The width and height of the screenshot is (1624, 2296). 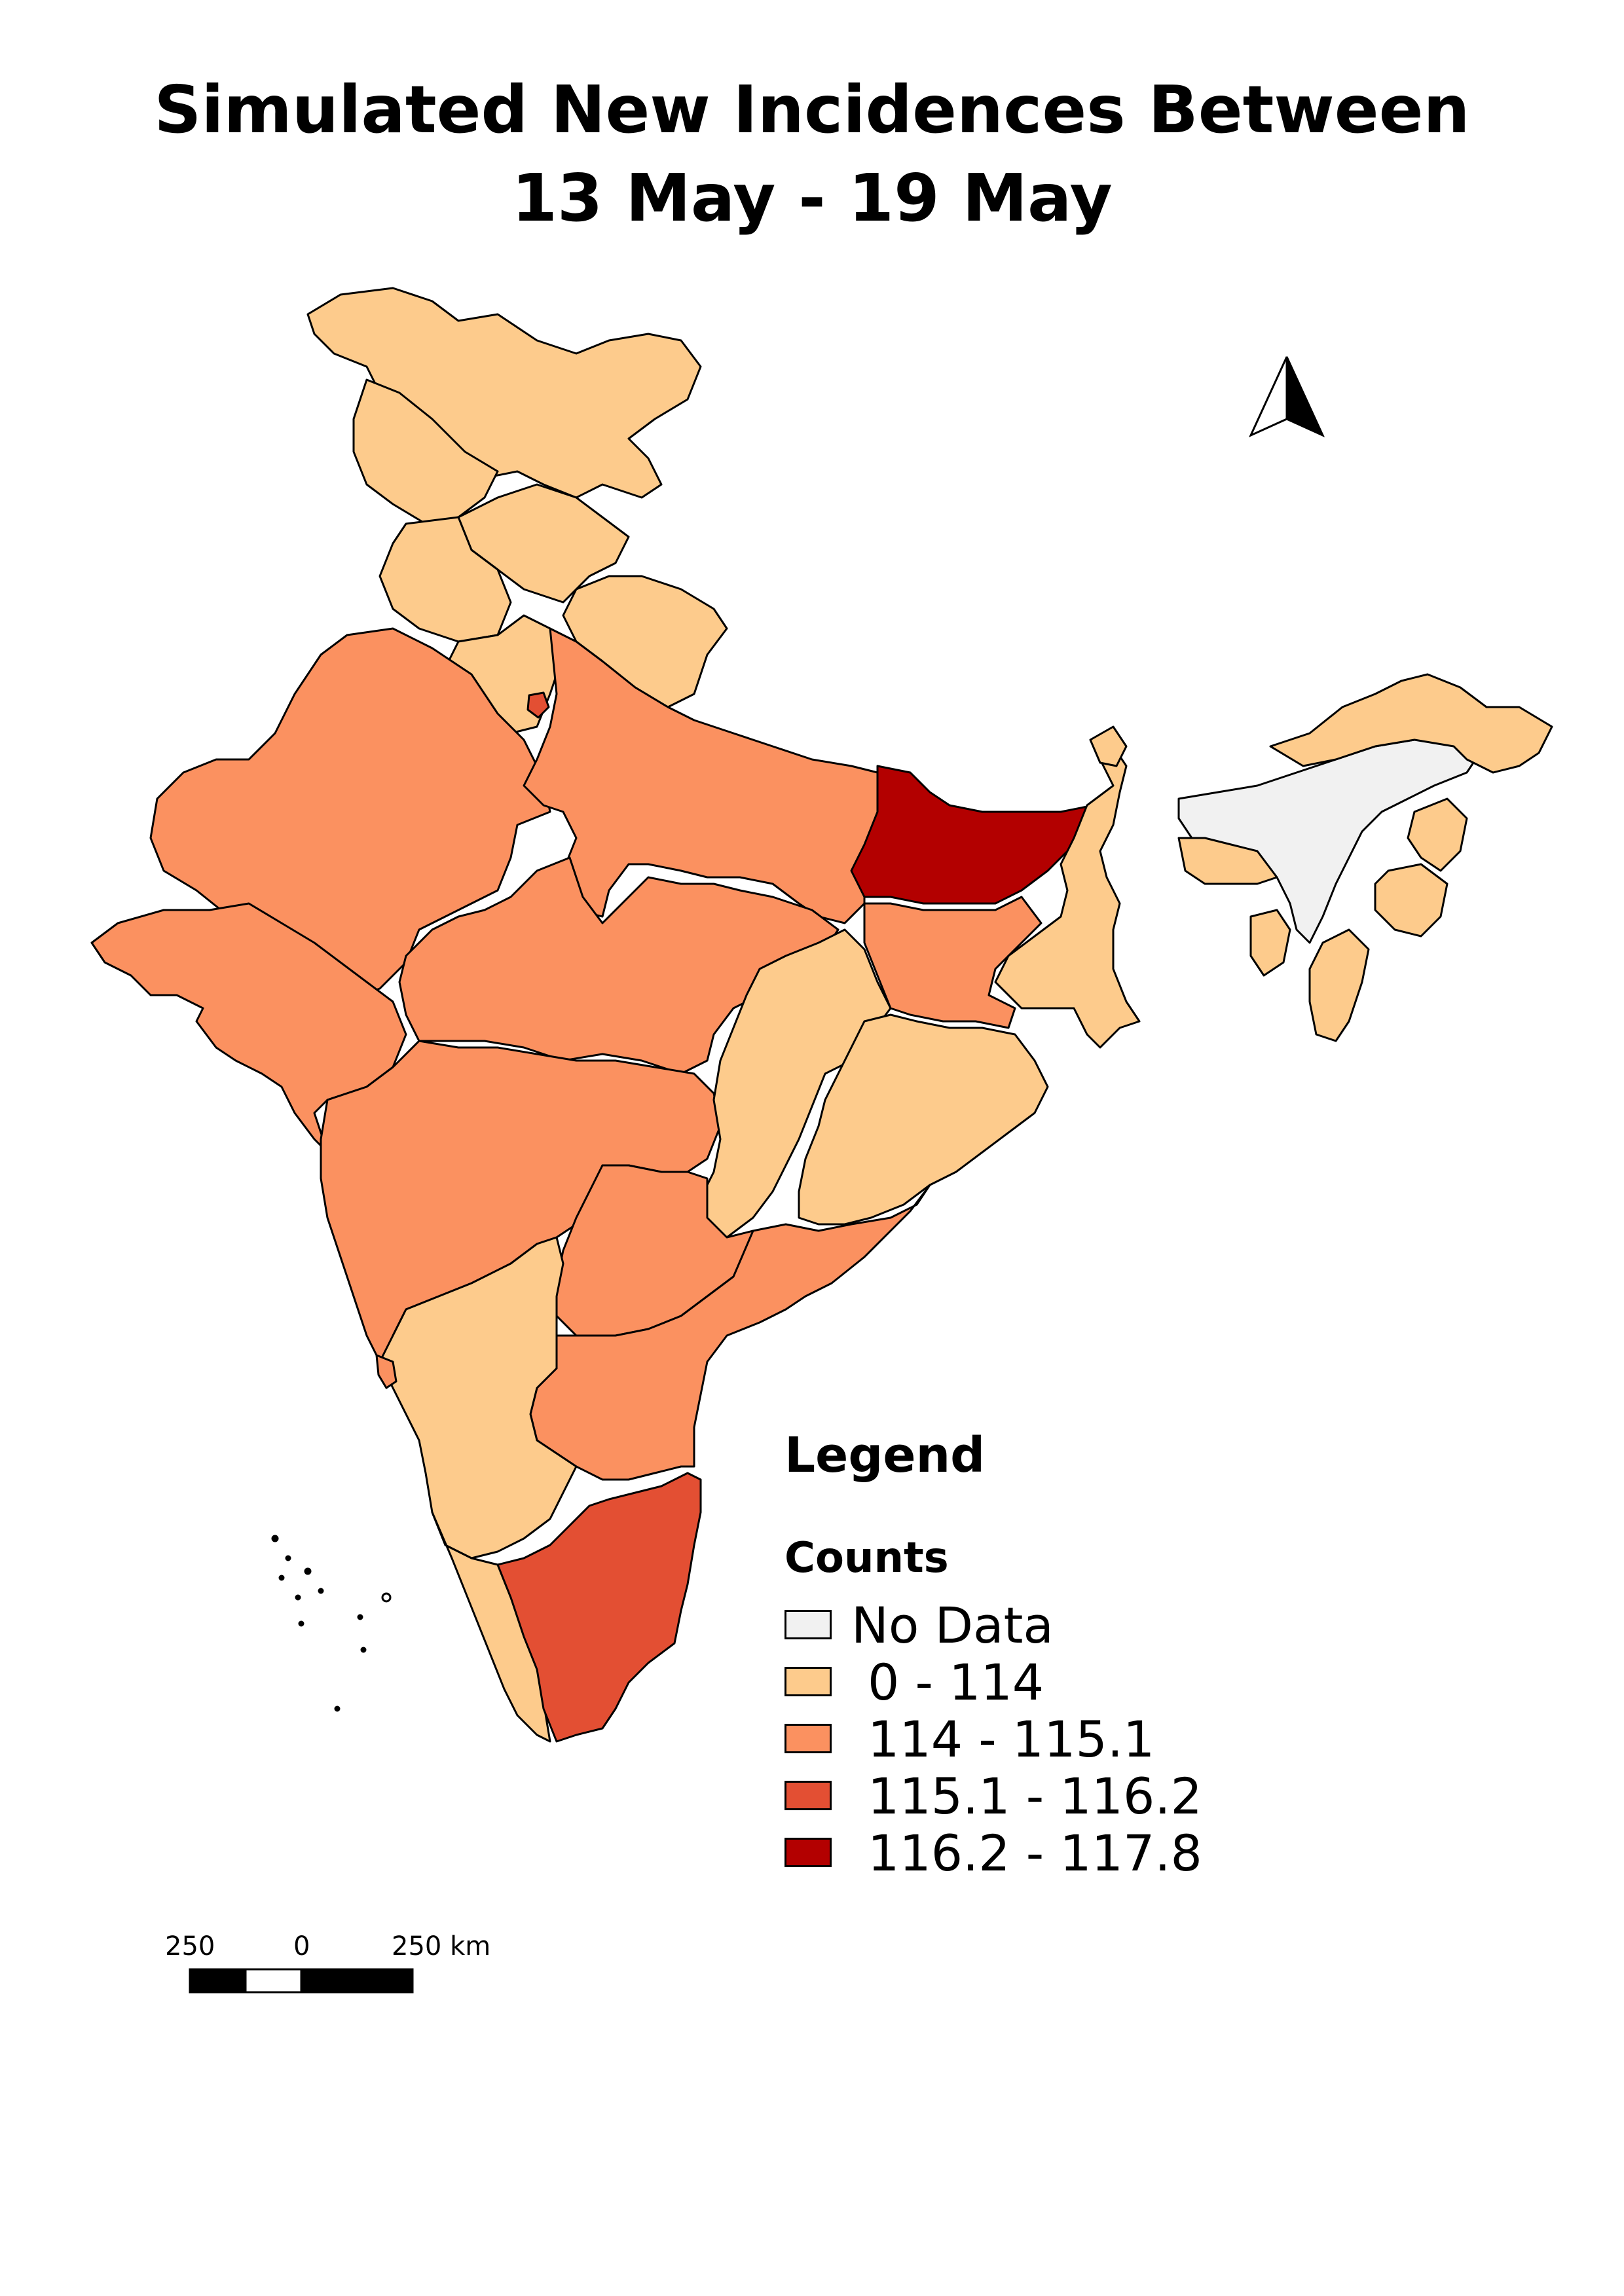 What do you see at coordinates (441, 1946) in the screenshot?
I see `scale-label-right: 250 km` at bounding box center [441, 1946].